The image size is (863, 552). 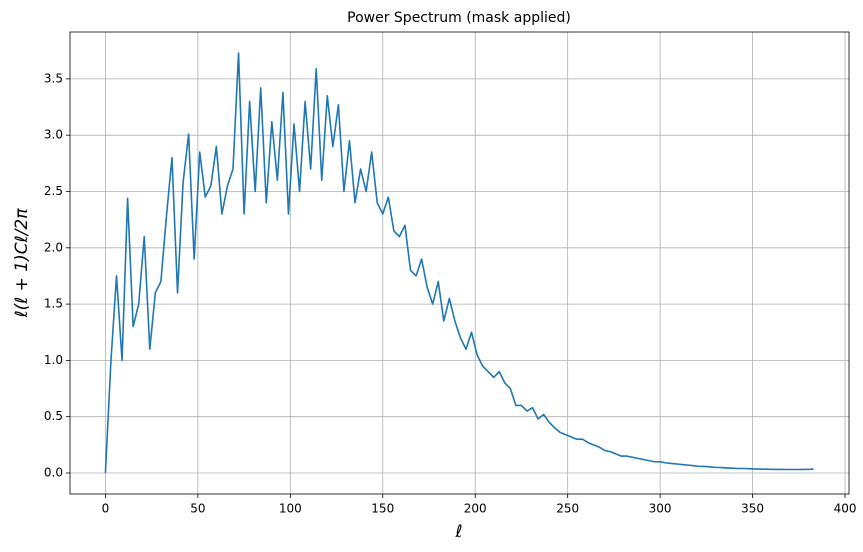 I want to click on x-tick-label: 150, so click(x=382, y=509).